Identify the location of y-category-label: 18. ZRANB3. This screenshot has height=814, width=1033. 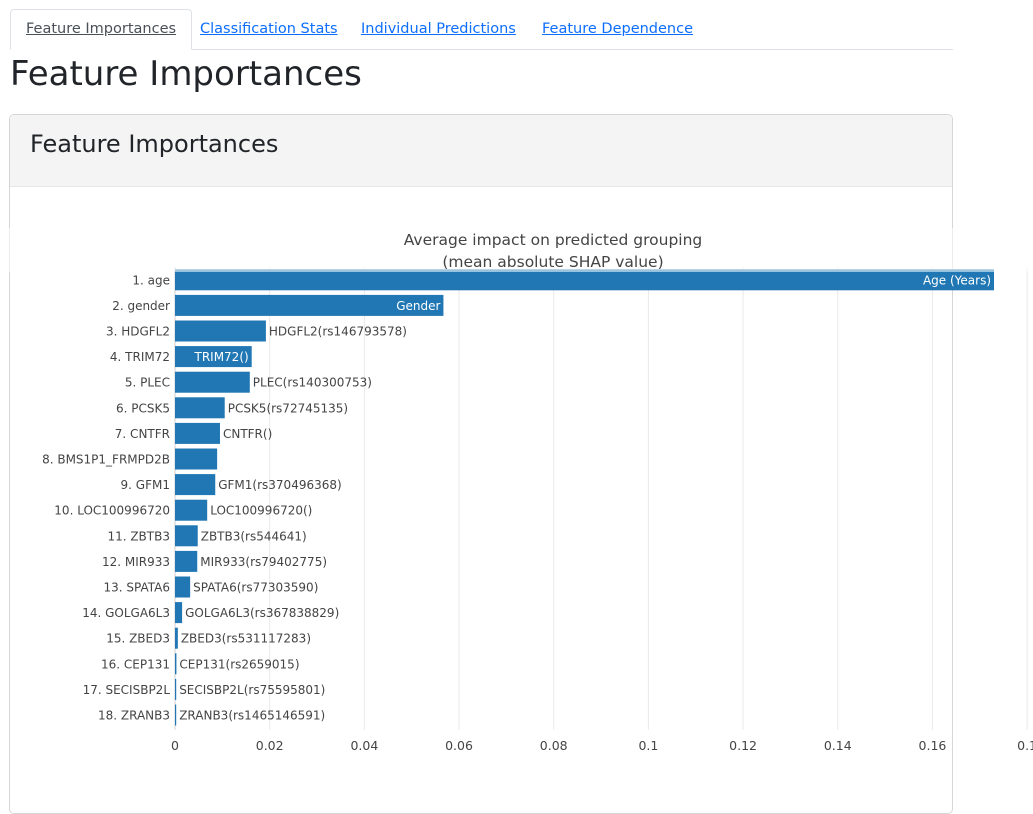
(134, 716).